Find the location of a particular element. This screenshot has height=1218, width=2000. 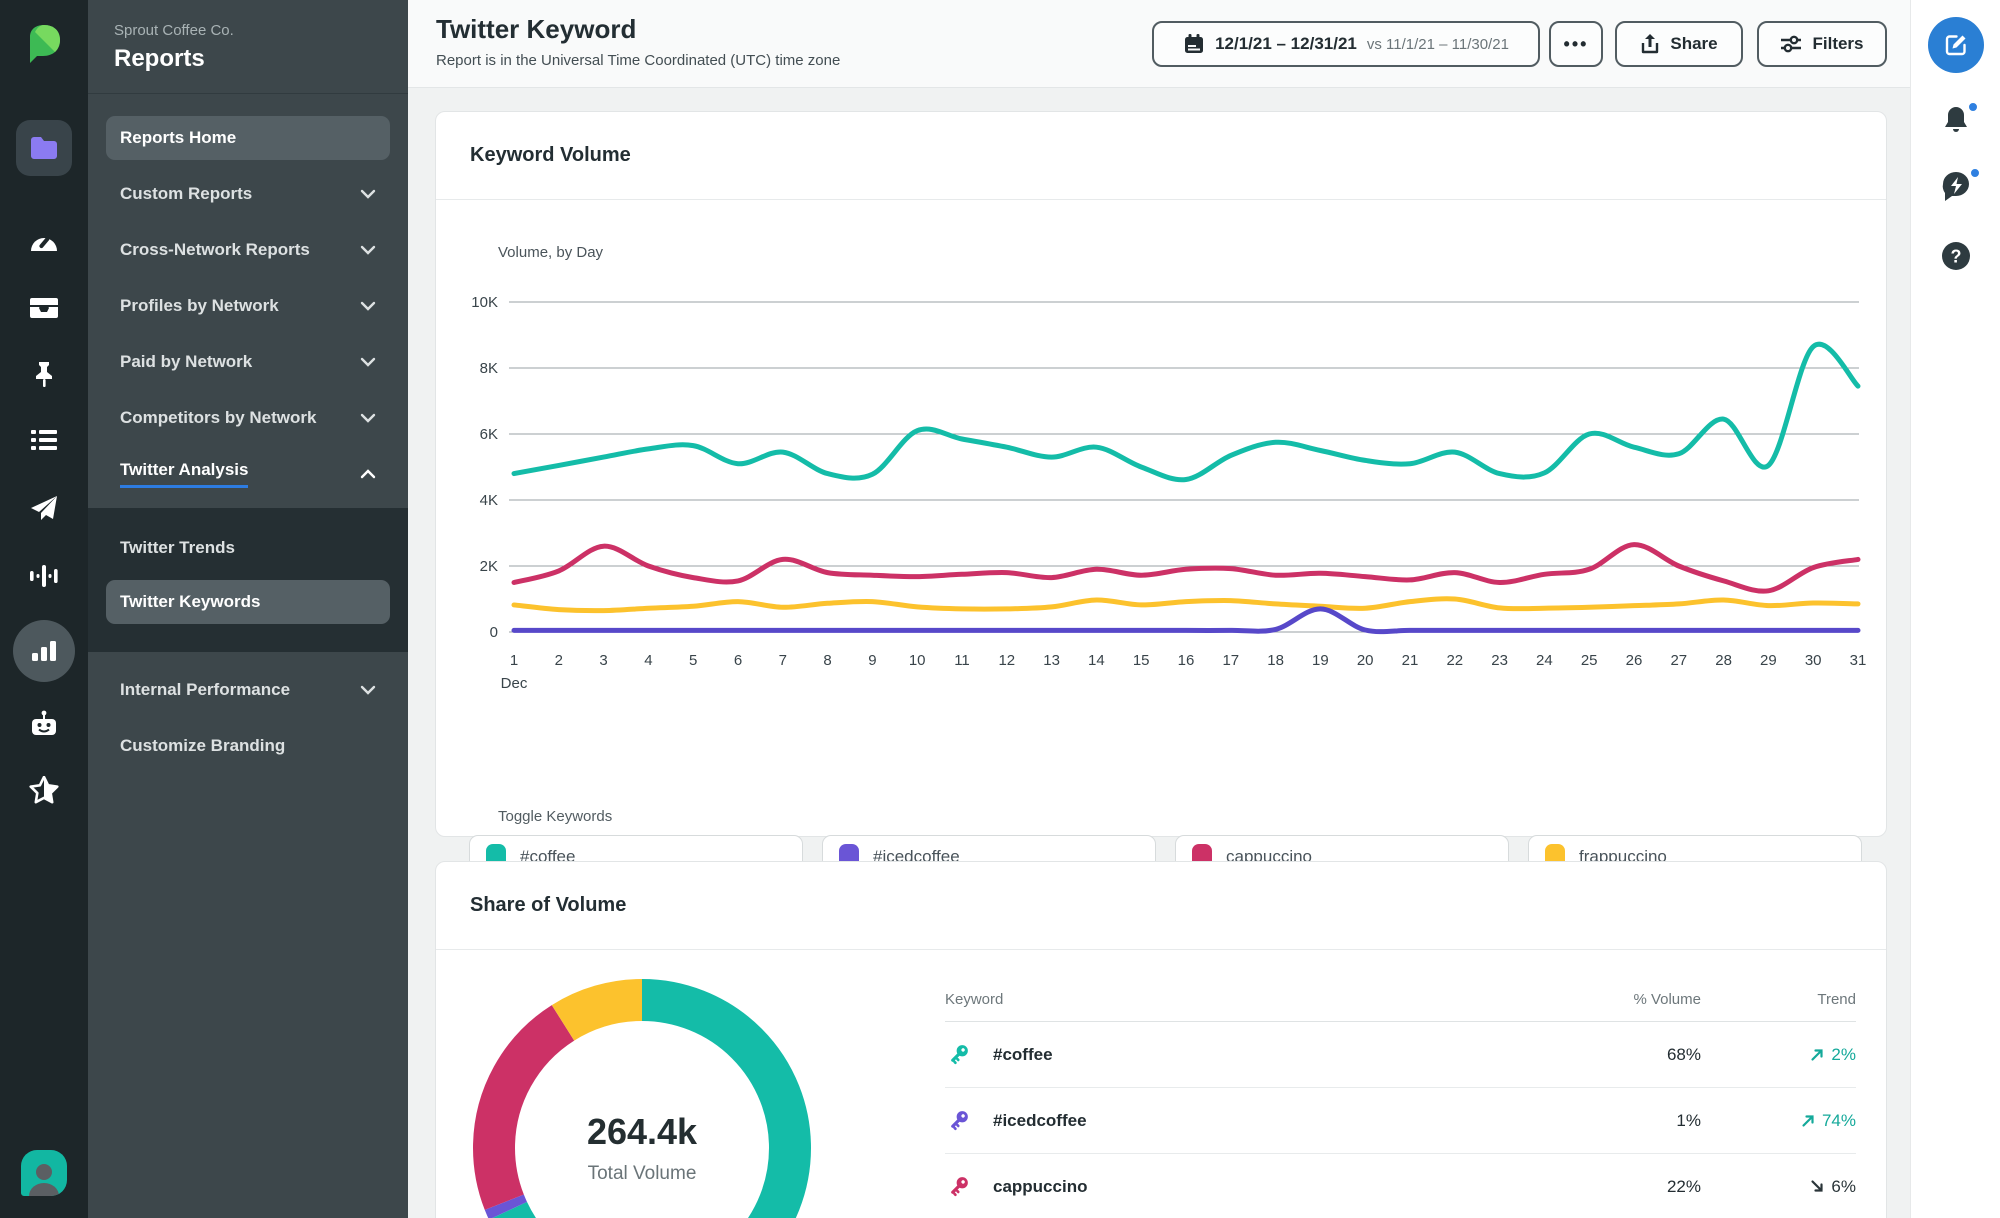

compose-button is located at coordinates (1956, 45).